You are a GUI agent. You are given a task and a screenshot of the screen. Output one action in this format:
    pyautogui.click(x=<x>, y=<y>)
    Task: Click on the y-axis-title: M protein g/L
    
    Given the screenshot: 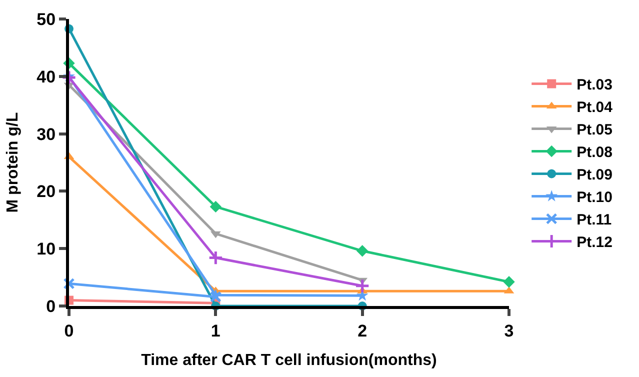 What is the action you would take?
    pyautogui.click(x=13, y=162)
    